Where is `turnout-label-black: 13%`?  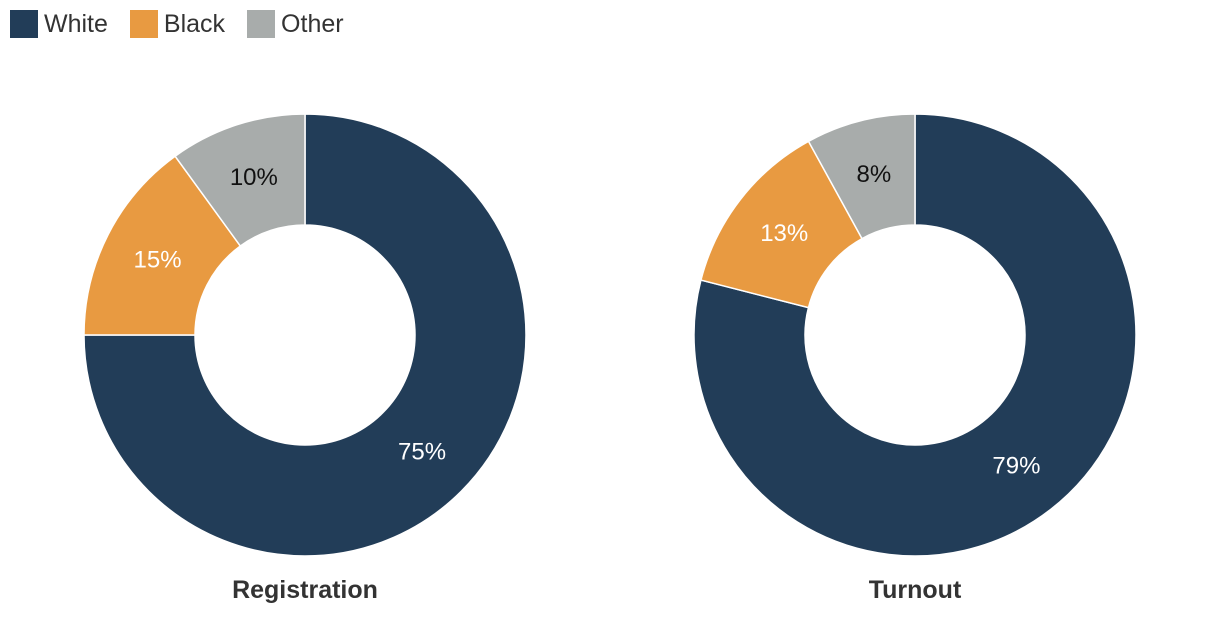 turnout-label-black: 13% is located at coordinates (784, 233).